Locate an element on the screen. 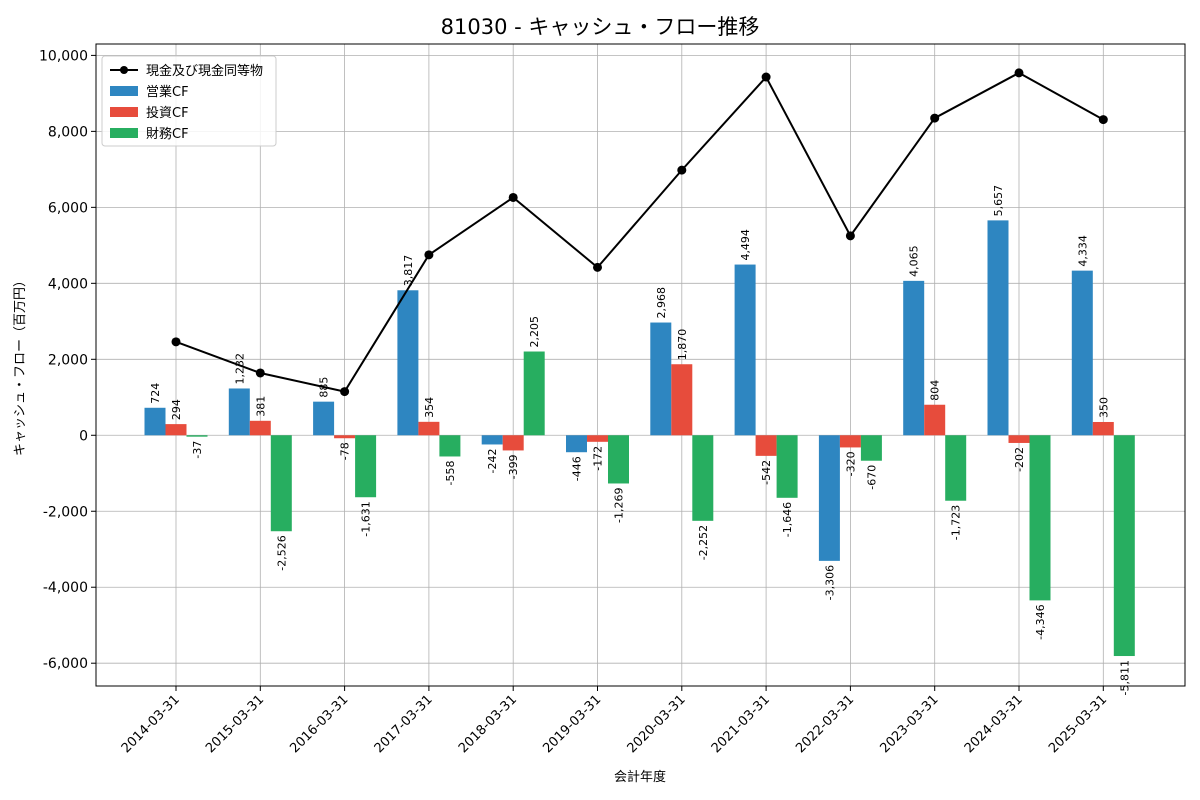 This screenshot has height=800, width=1200. data-label: -558 is located at coordinates (450, 472).